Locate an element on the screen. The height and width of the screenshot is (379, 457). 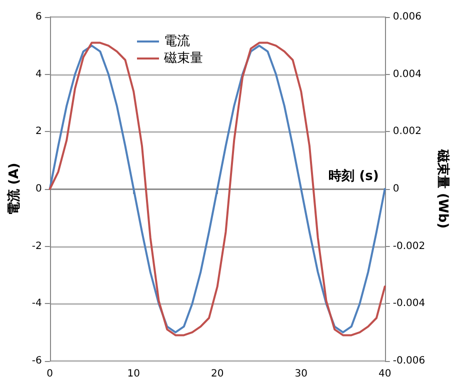
y-tick-label: -4 is located at coordinates (37, 304).